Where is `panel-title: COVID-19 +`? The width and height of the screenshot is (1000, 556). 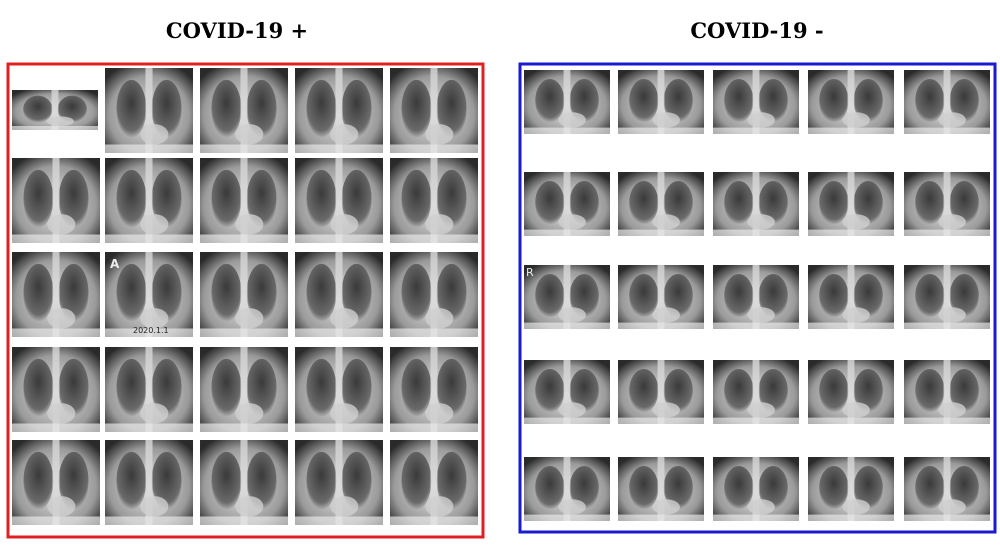
panel-title: COVID-19 + is located at coordinates (237, 30).